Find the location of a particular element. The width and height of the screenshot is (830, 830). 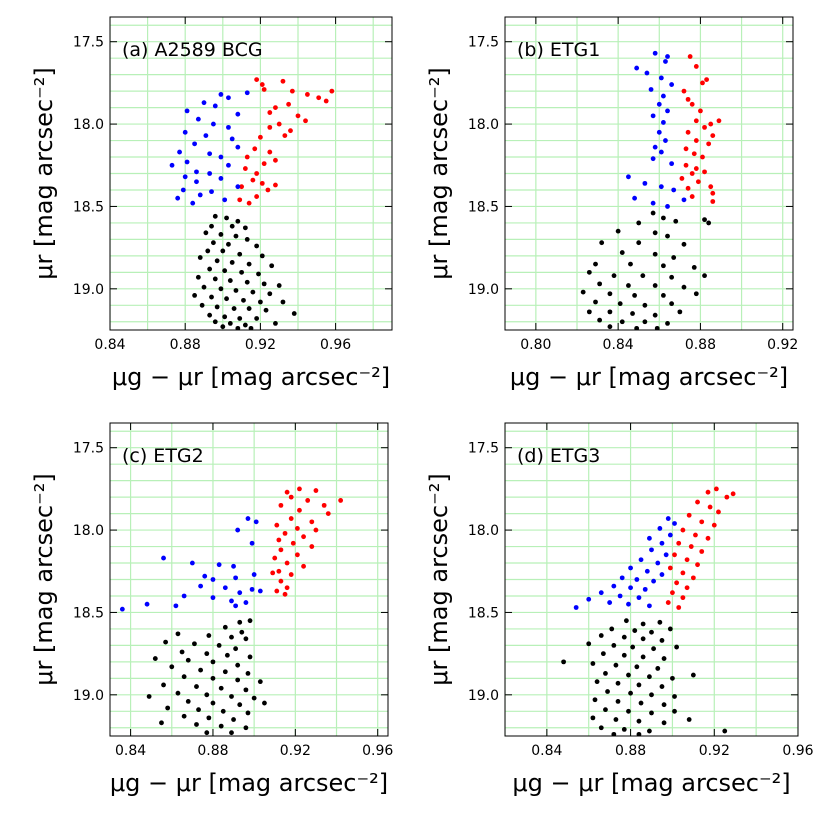

axes-frame is located at coordinates (251, 173).